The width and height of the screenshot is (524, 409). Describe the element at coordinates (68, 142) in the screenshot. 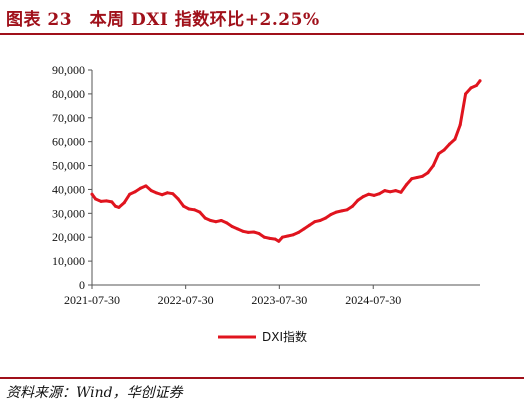

I see `y-tick-label: 60,000` at that location.